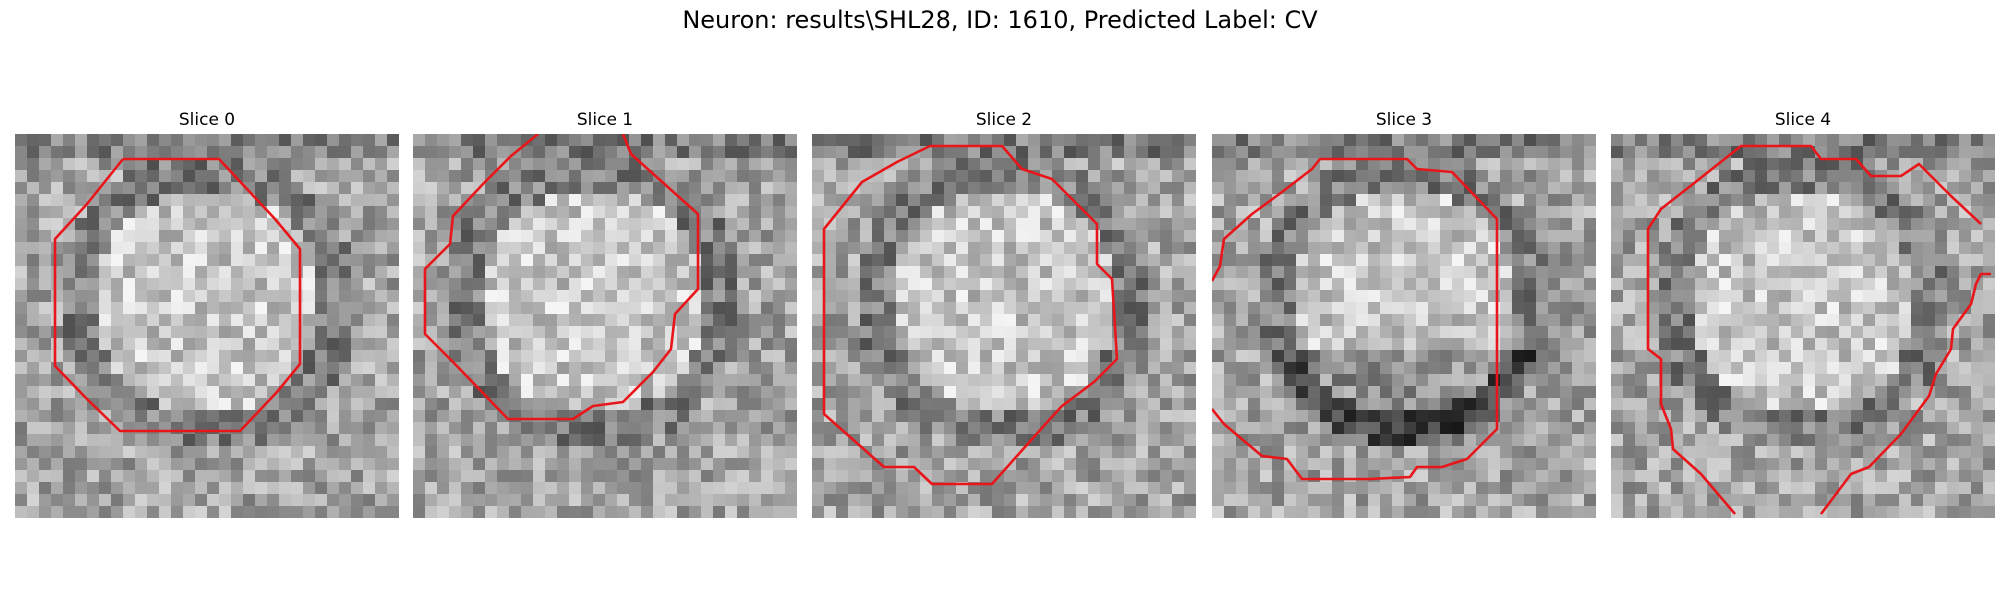  I want to click on slice-title: Slice 1, so click(605, 120).